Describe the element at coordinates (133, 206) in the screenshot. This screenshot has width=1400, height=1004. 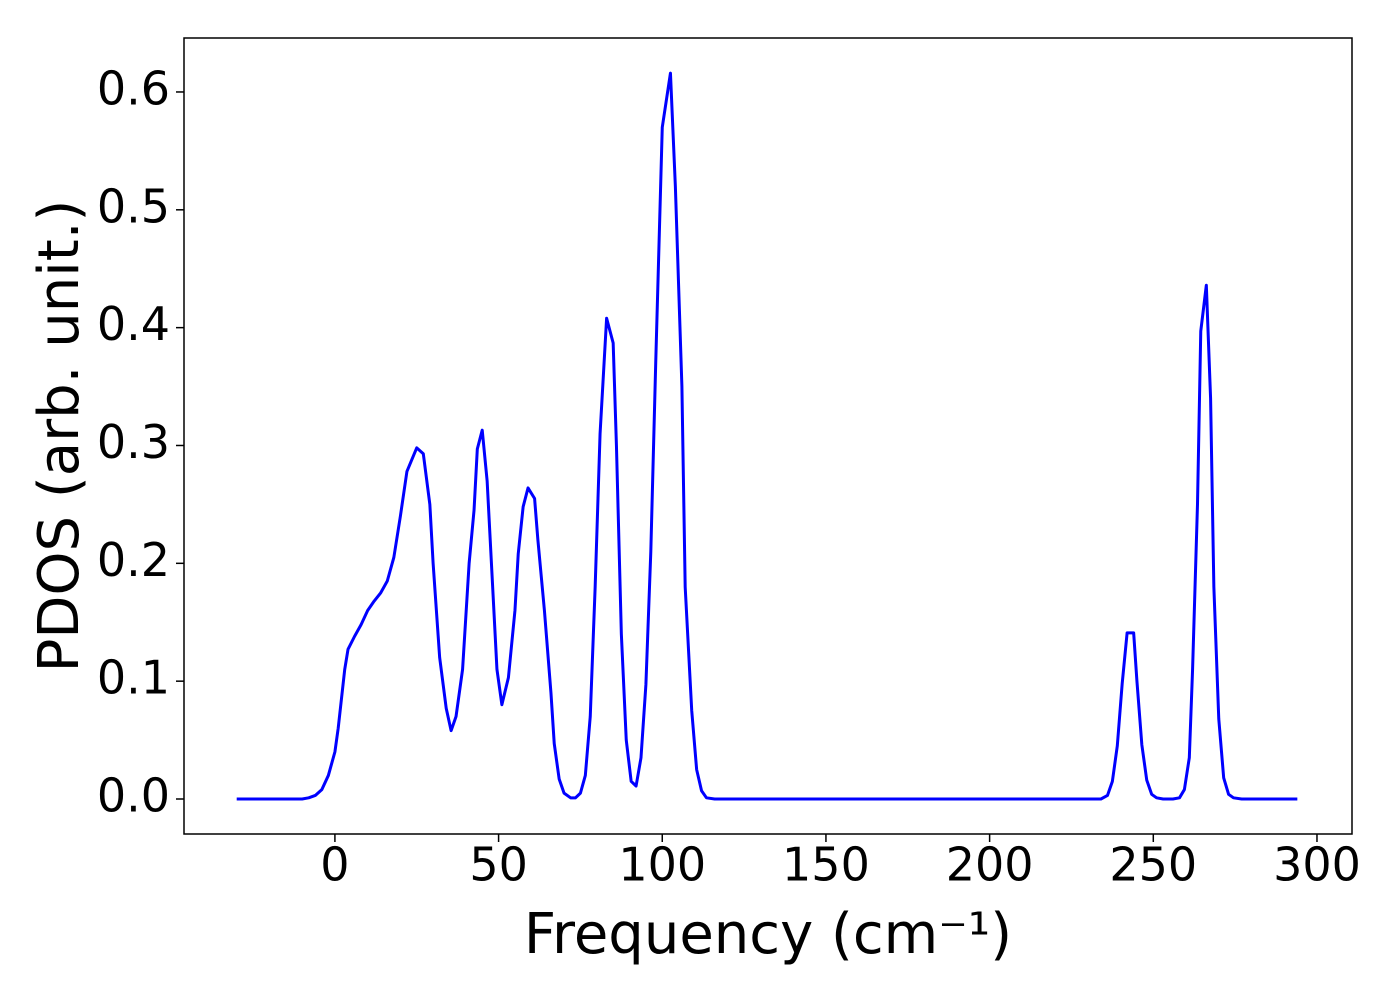
I see `y-tick-label: 0.5` at that location.